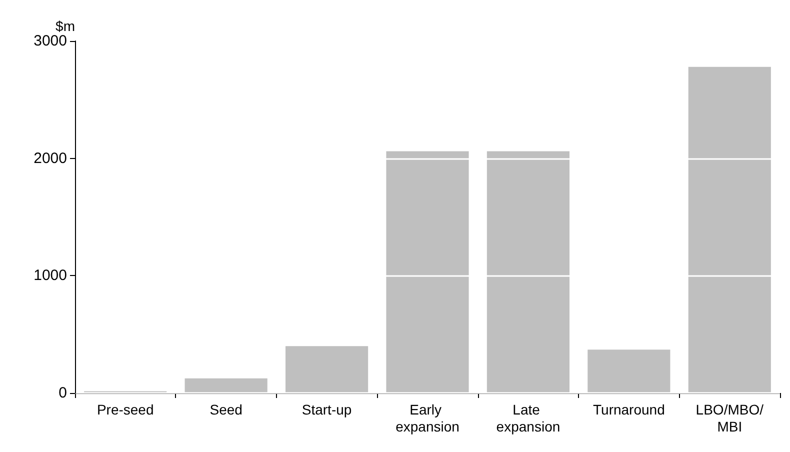 This screenshot has width=790, height=452. What do you see at coordinates (50, 275) in the screenshot?
I see `y-tick-label: 1000` at bounding box center [50, 275].